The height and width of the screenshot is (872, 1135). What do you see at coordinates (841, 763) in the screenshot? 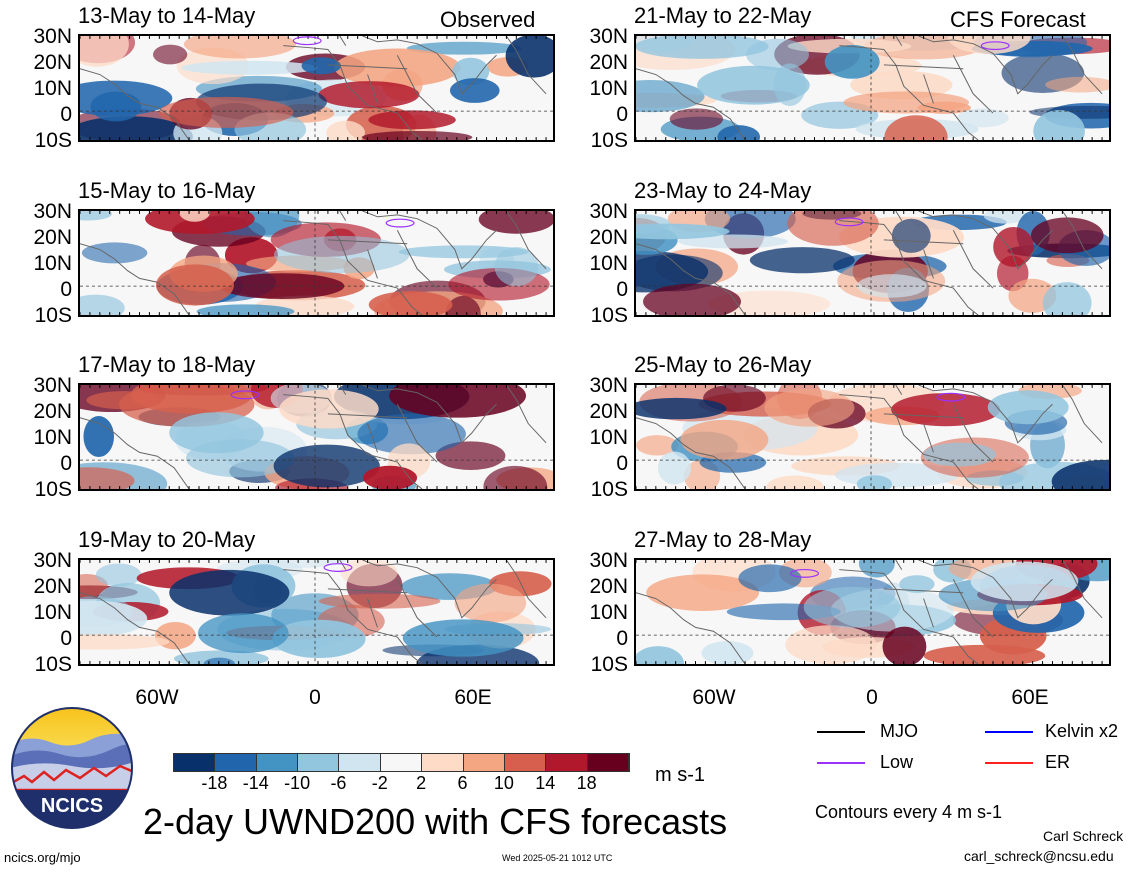
I see `legend-low-line` at bounding box center [841, 763].